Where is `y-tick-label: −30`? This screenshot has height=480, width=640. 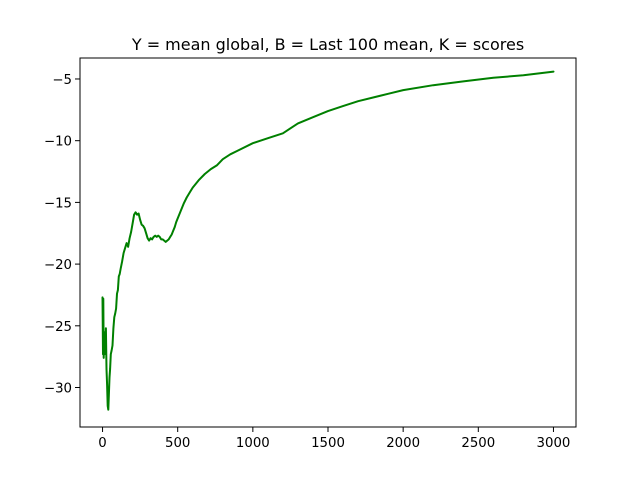 y-tick-label: −30 is located at coordinates (58, 389).